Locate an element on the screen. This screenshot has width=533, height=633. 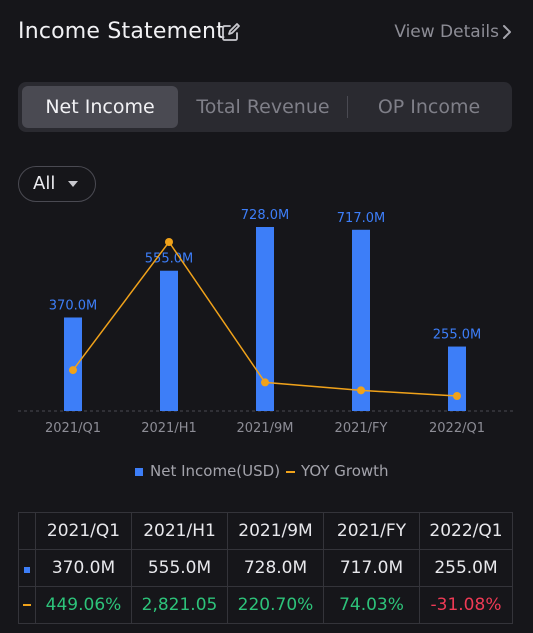
table-header-cell: 2021/H1 is located at coordinates (179, 531).